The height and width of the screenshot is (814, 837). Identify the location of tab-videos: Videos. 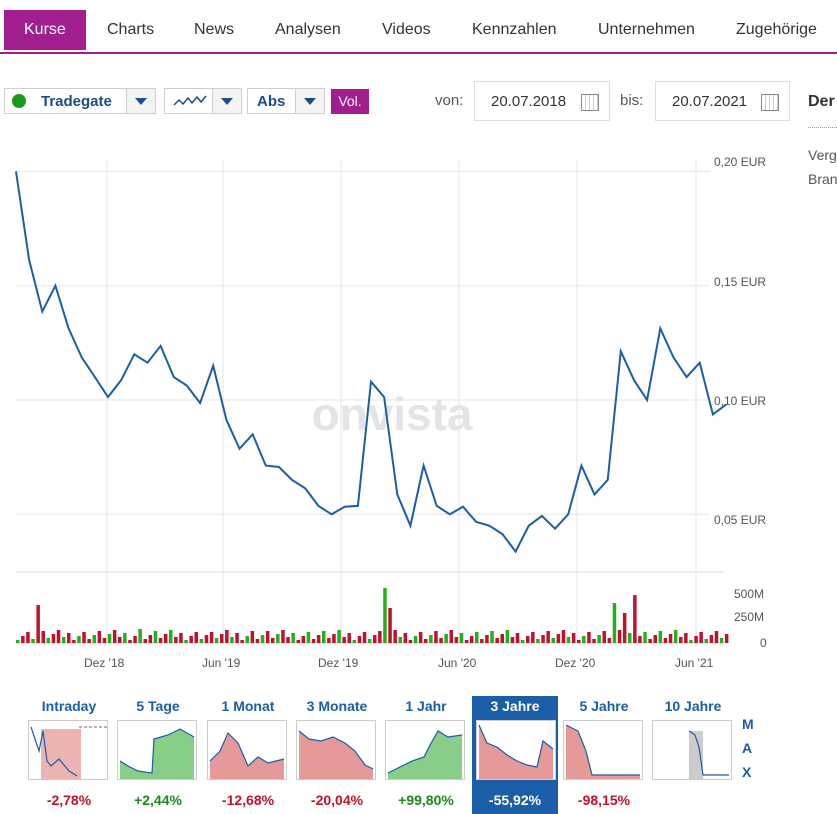
(406, 29).